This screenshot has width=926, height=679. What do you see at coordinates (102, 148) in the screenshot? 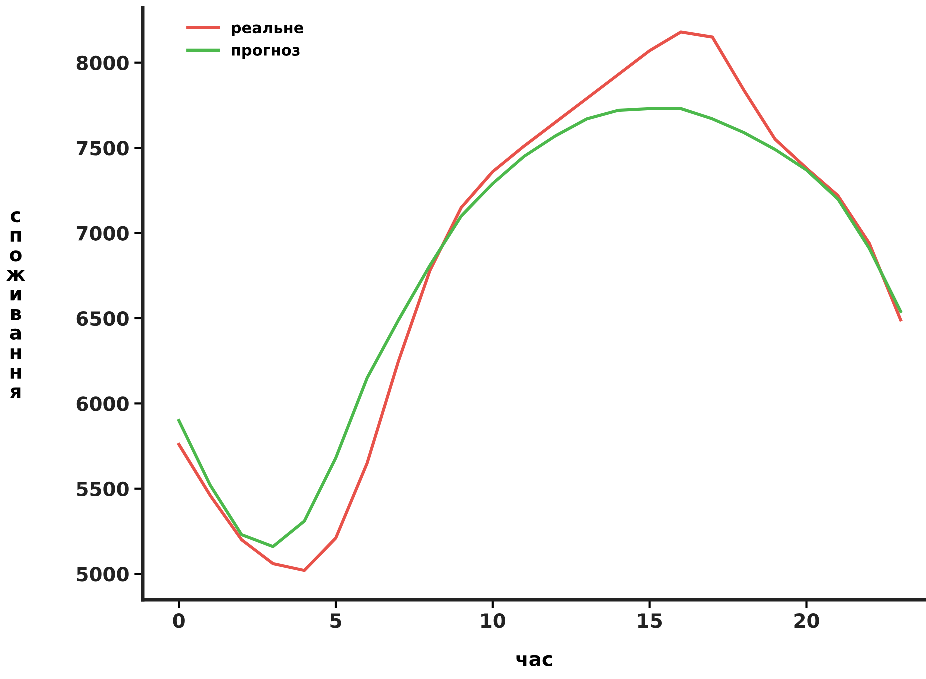
I see `y-tick-label: 7500` at bounding box center [102, 148].